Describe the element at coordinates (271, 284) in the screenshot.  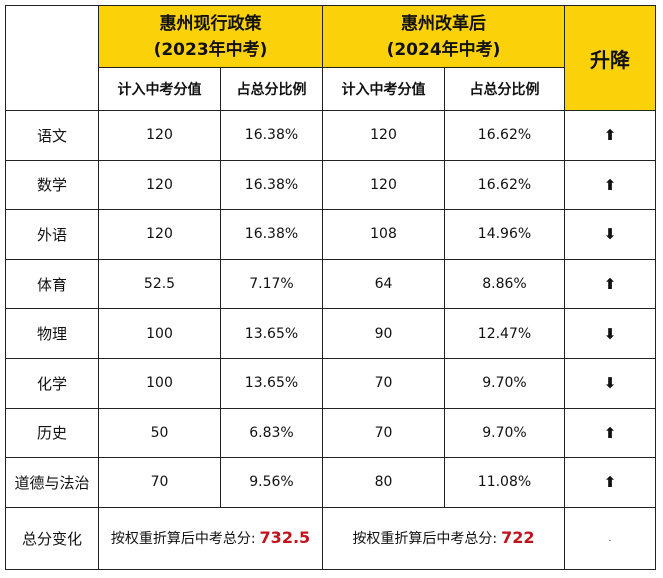
I see `ratio-2023-cell: 7.17%` at that location.